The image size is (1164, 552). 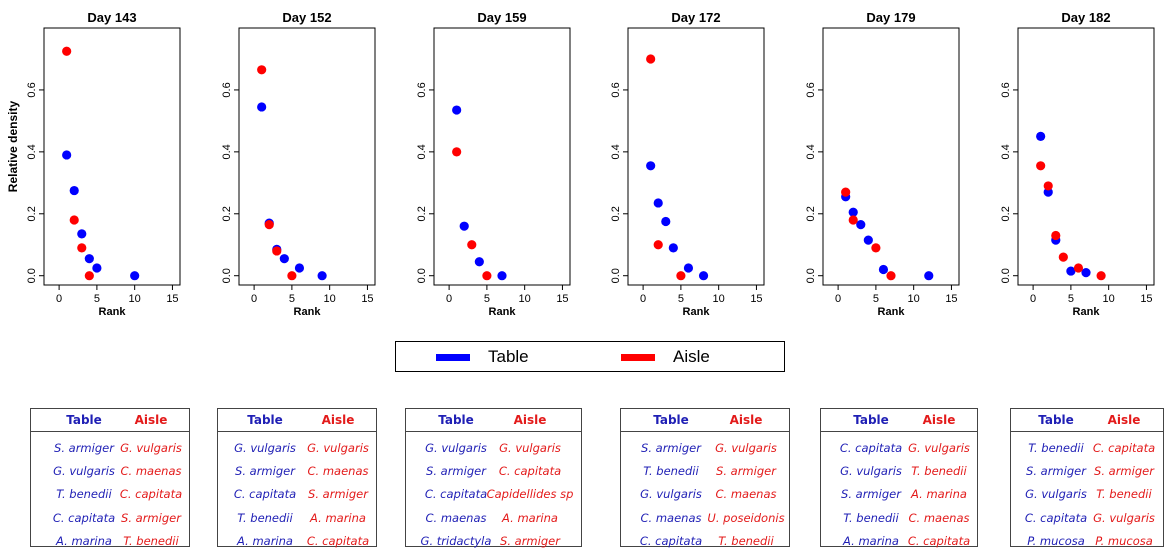 What do you see at coordinates (508, 356) in the screenshot?
I see `legend-label-table: Table` at bounding box center [508, 356].